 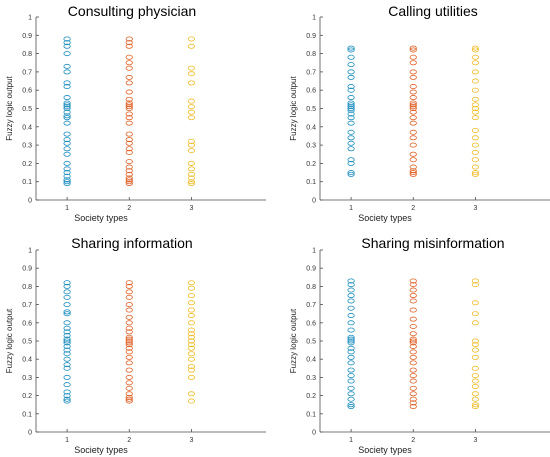 What do you see at coordinates (475, 440) in the screenshot?
I see `x-tick-label: 3` at bounding box center [475, 440].